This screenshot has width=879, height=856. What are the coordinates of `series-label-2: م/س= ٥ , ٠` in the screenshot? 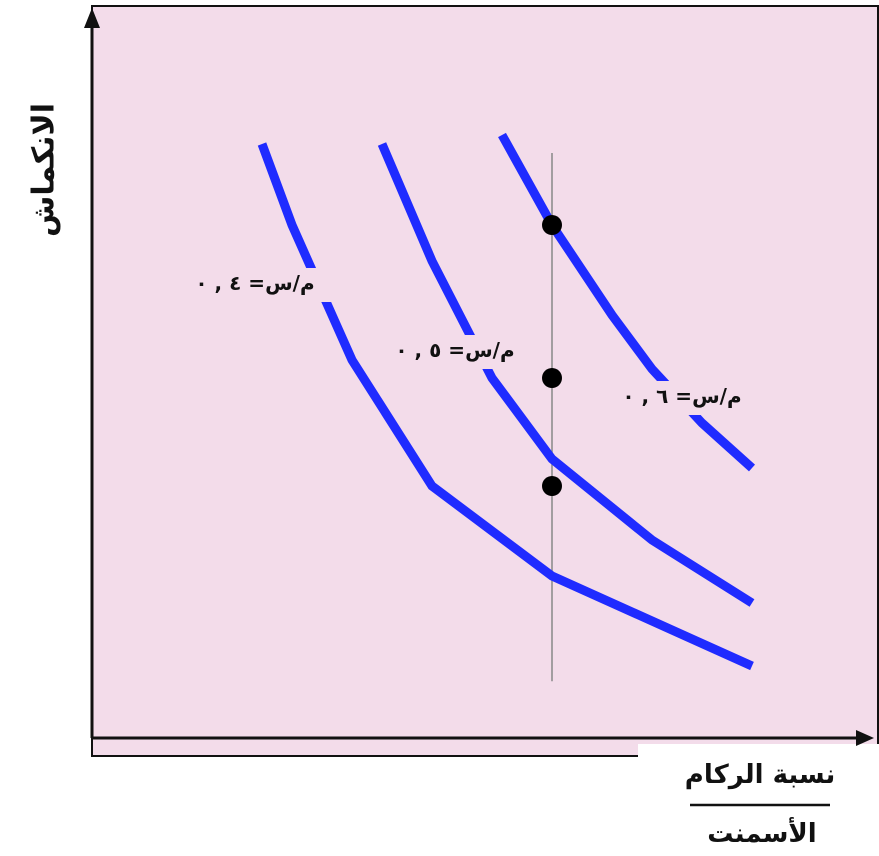 It's located at (454, 350).